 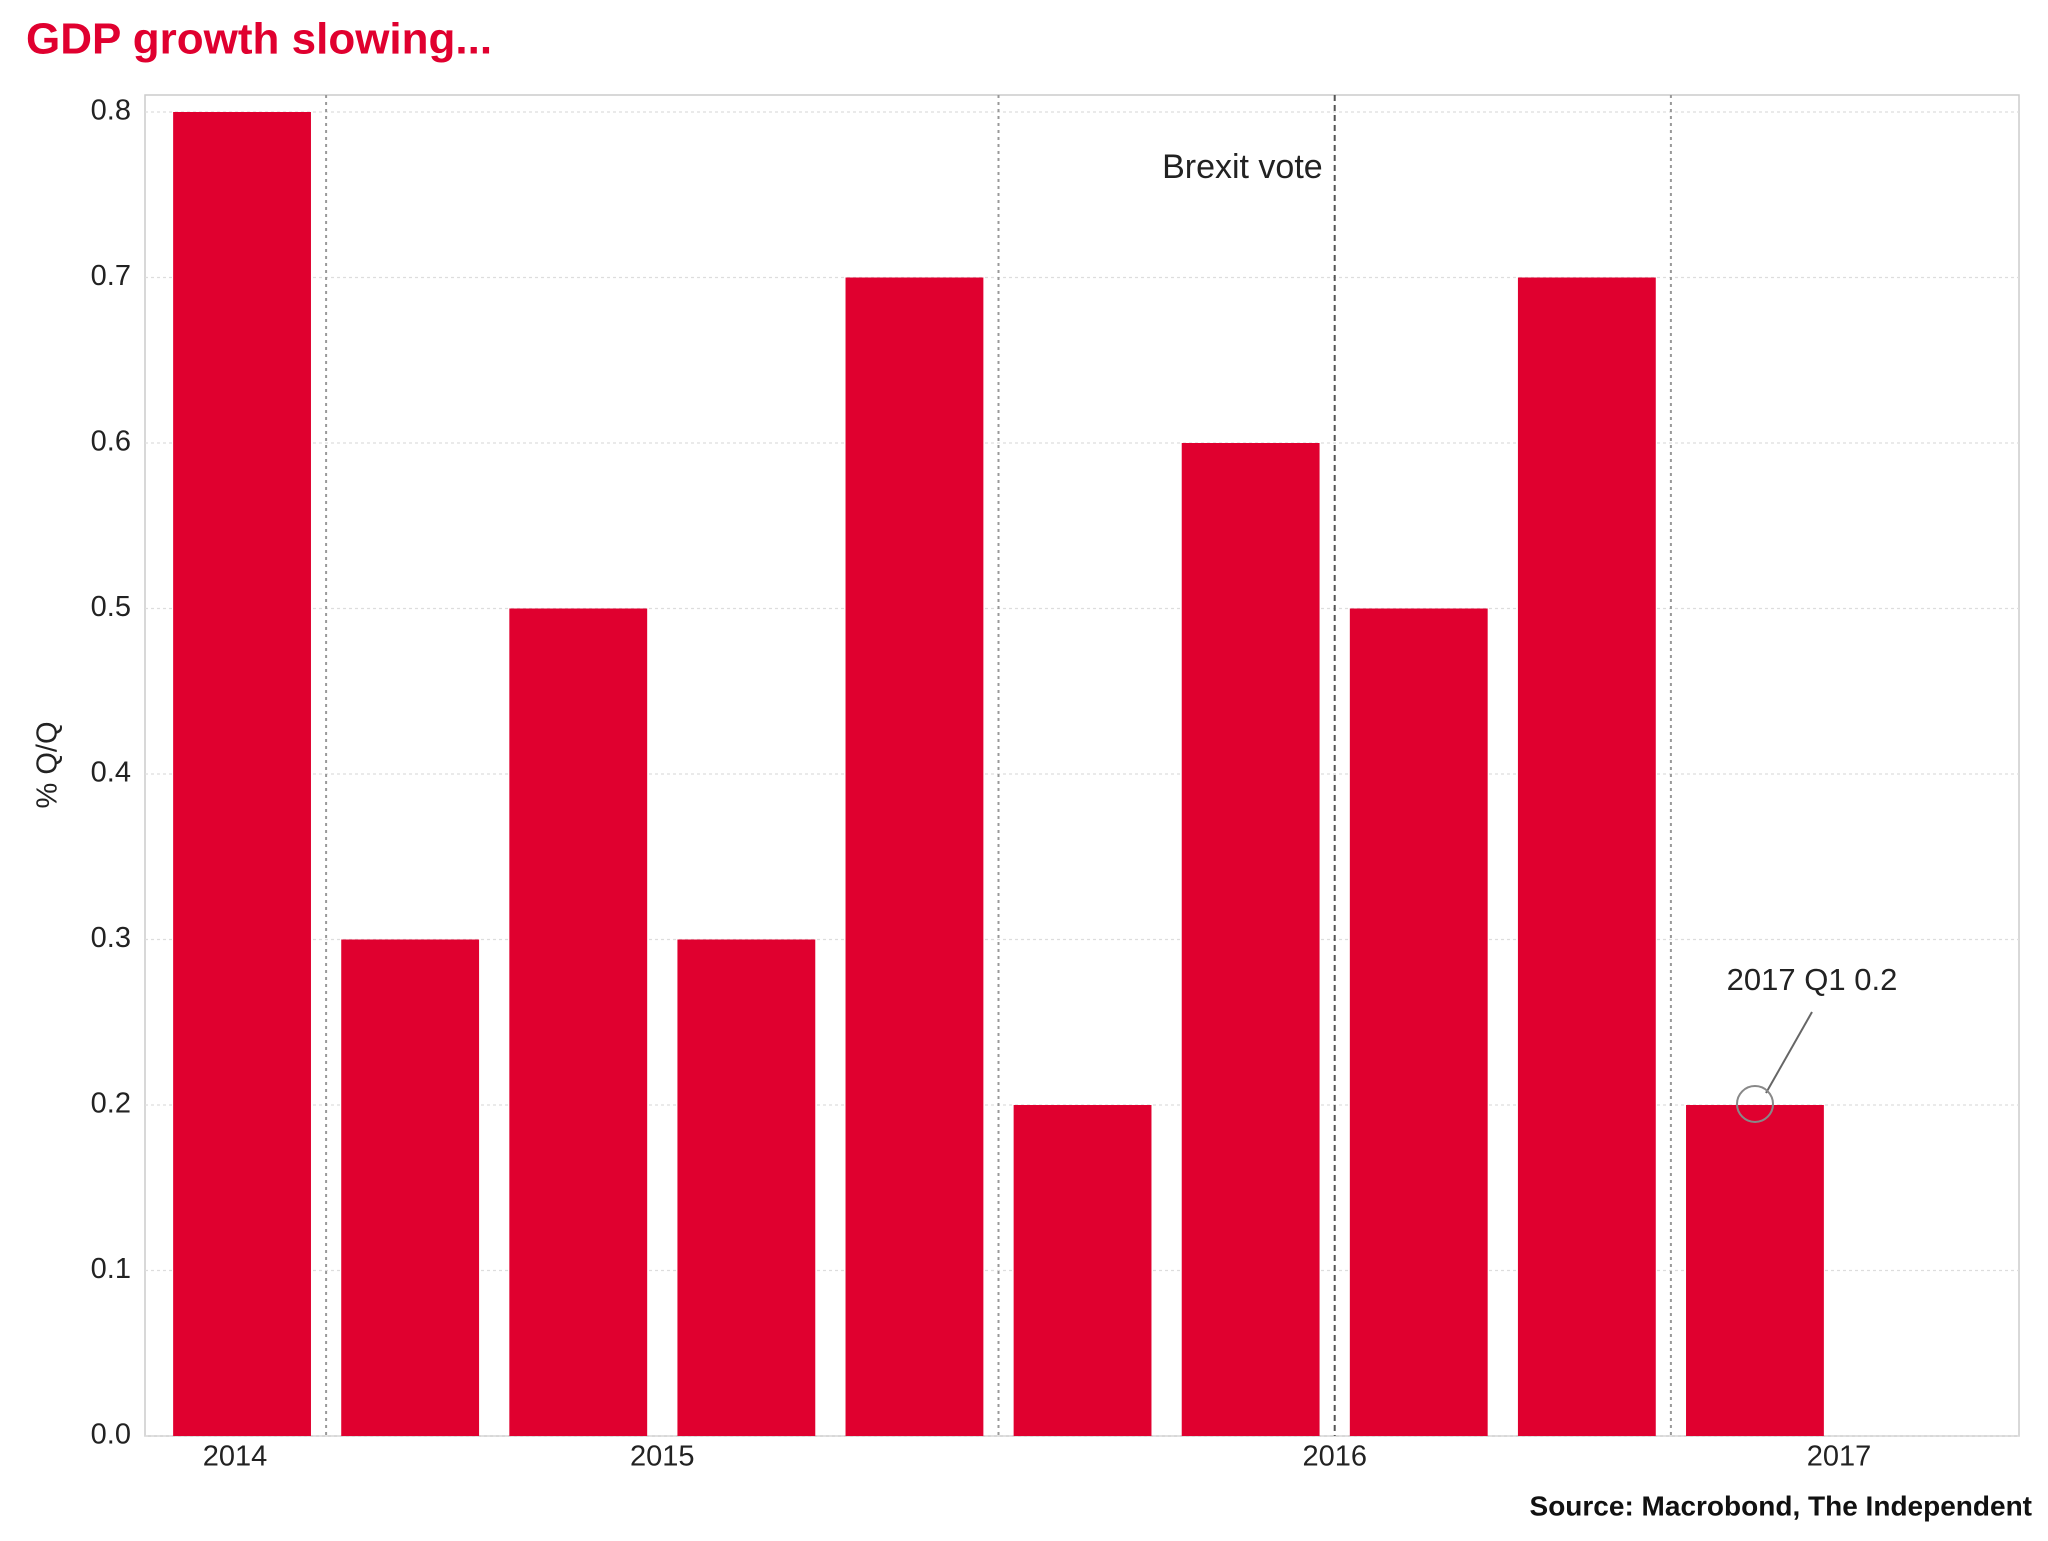 I want to click on x-tick-label: 2015, so click(x=662, y=1457).